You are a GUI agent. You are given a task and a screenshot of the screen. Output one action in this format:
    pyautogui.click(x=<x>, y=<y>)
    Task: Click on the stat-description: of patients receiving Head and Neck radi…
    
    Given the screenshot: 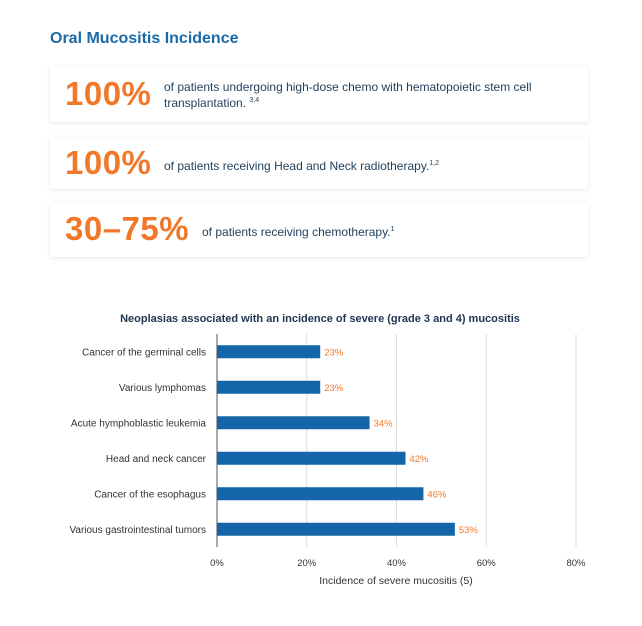 What is the action you would take?
    pyautogui.click(x=369, y=165)
    